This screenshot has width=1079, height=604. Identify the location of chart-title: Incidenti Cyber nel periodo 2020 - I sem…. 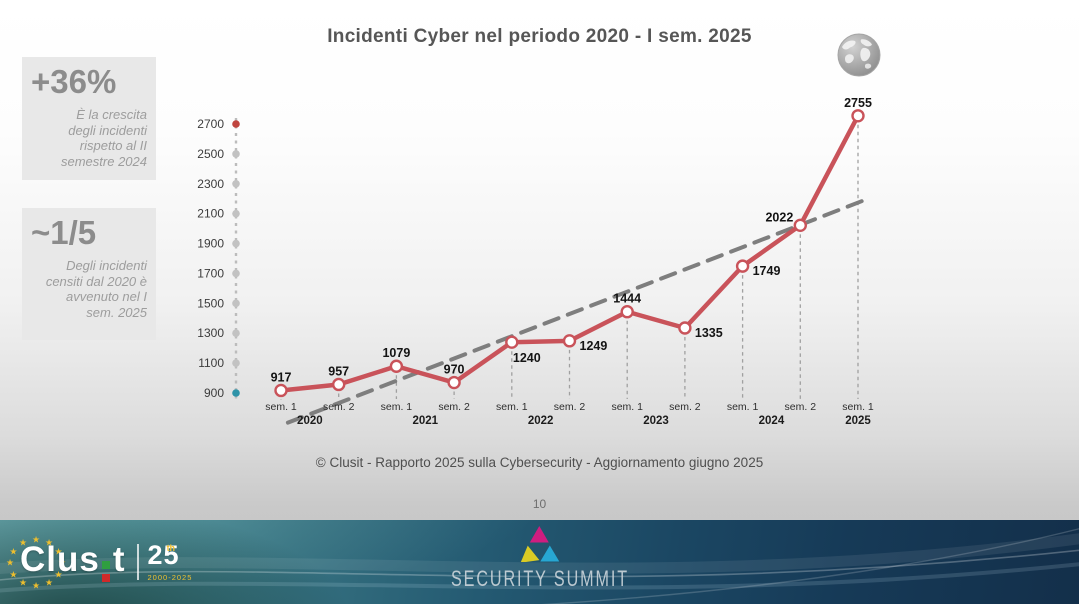
(539, 36).